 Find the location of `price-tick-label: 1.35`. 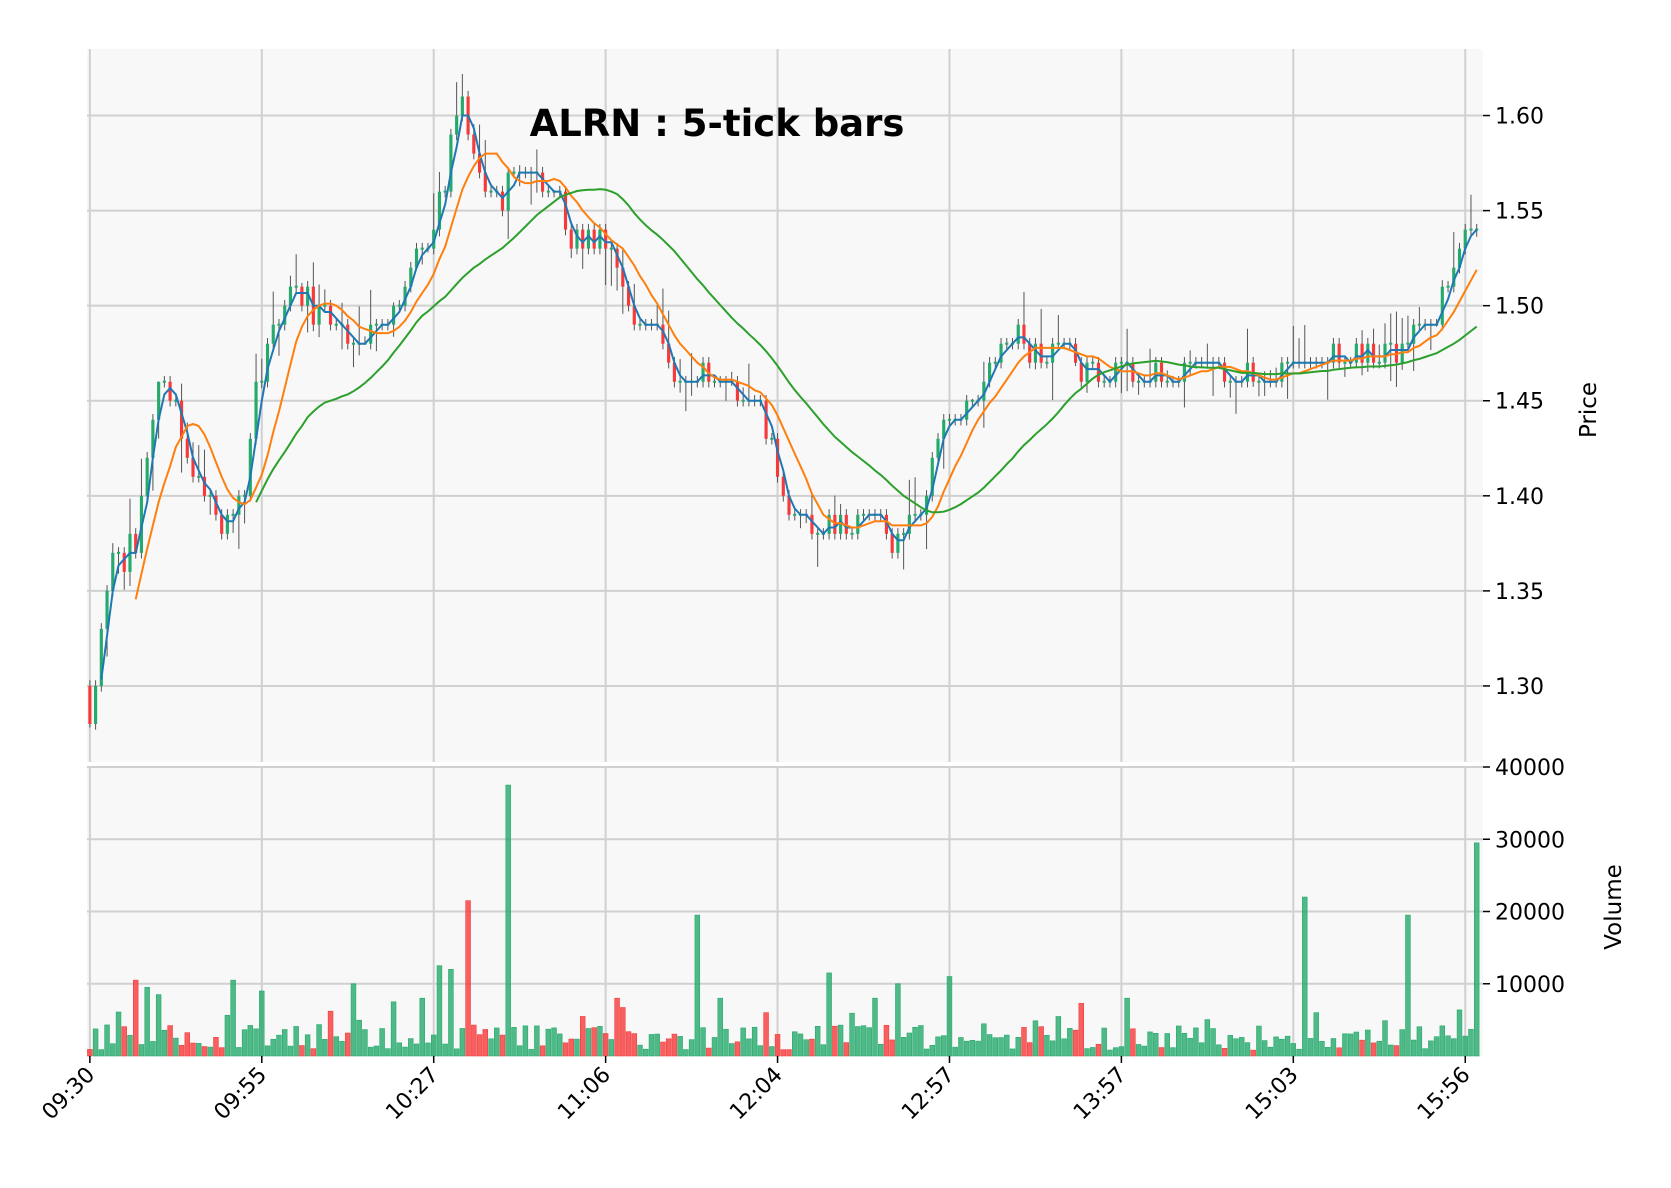

price-tick-label: 1.35 is located at coordinates (1519, 592).